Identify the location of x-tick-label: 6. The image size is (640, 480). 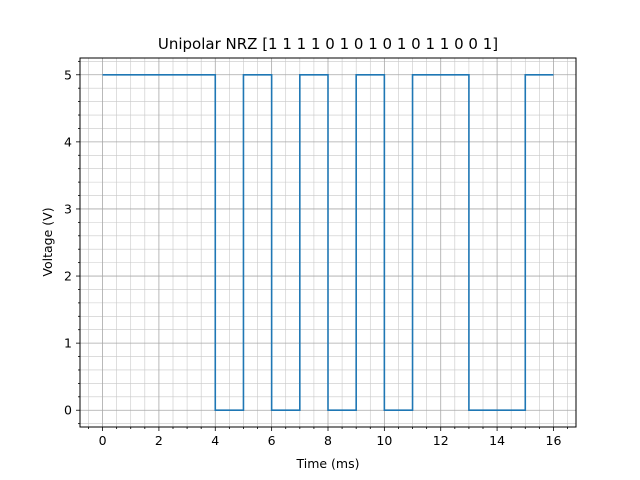
(272, 440).